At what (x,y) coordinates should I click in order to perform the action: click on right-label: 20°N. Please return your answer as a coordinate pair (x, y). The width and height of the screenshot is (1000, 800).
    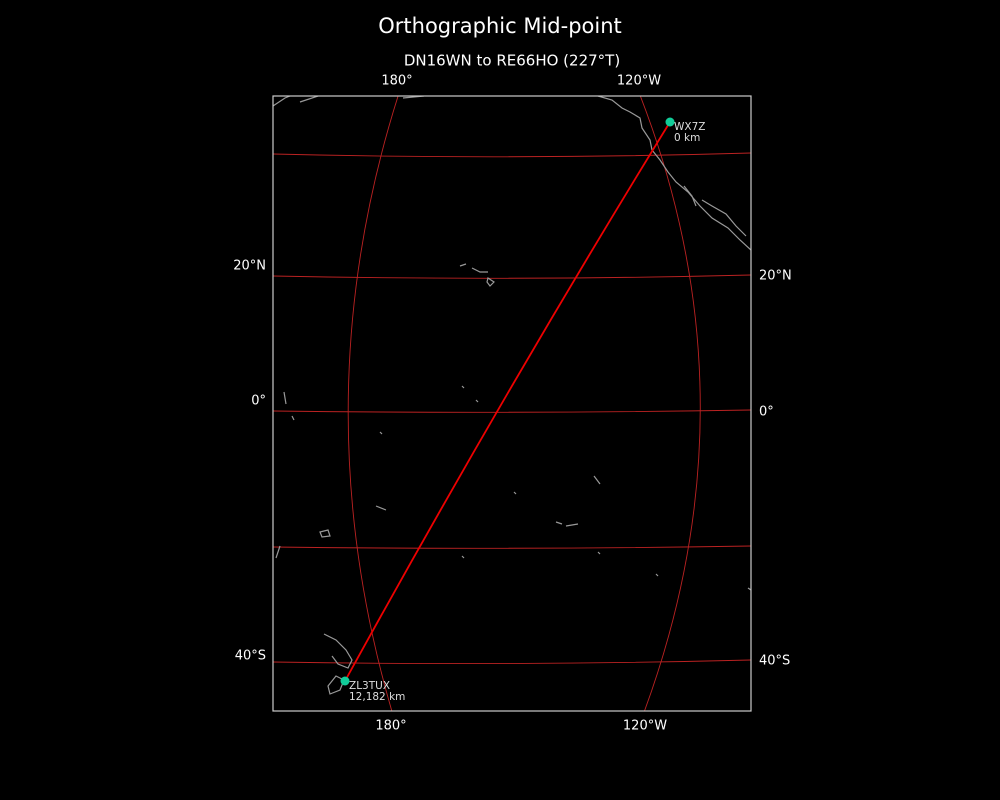
    Looking at the image, I should click on (775, 276).